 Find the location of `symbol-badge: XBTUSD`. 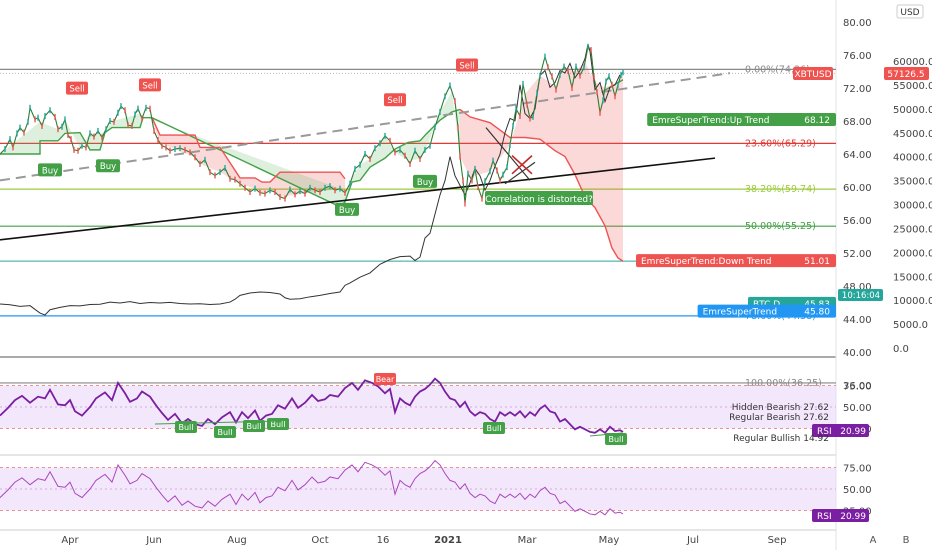

symbol-badge: XBTUSD is located at coordinates (813, 73).